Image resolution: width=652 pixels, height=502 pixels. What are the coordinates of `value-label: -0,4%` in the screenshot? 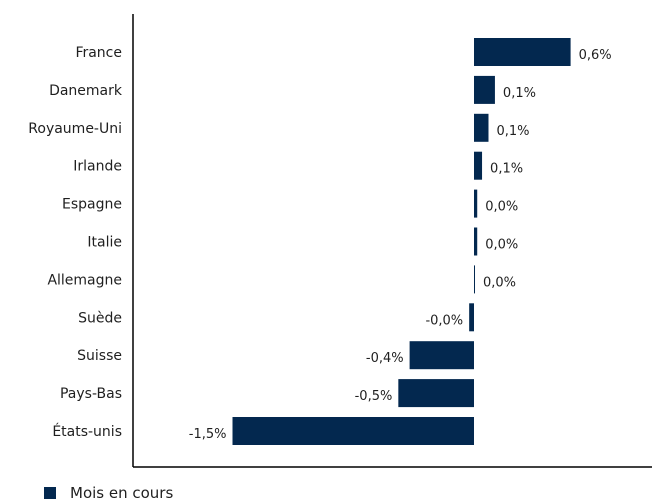 It's located at (385, 358).